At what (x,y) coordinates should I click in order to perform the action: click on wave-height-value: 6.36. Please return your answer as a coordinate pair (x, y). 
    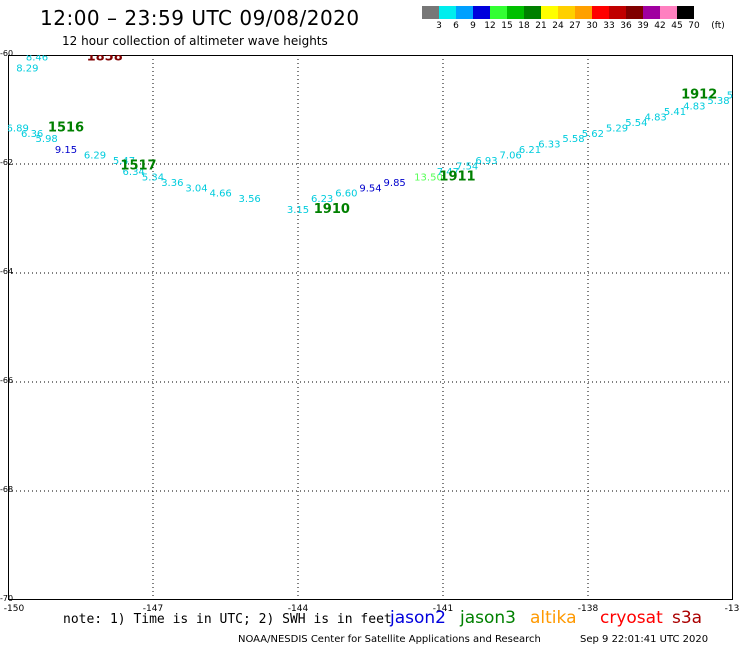
    Looking at the image, I should click on (32, 134).